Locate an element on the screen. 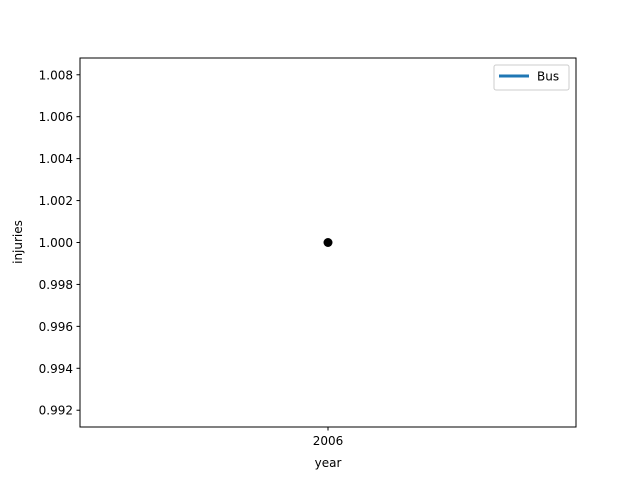 The height and width of the screenshot is (480, 640). y-tick-label: 1.002 is located at coordinates (56, 201).